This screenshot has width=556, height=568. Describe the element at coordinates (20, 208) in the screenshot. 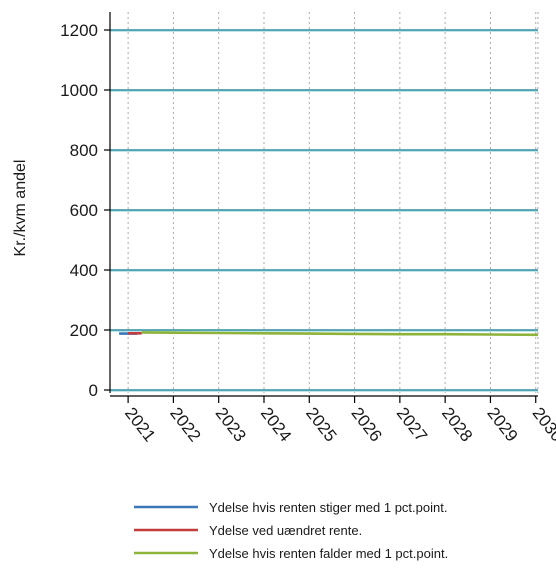

I see `y-axis-label: Kr./kvm andel` at that location.